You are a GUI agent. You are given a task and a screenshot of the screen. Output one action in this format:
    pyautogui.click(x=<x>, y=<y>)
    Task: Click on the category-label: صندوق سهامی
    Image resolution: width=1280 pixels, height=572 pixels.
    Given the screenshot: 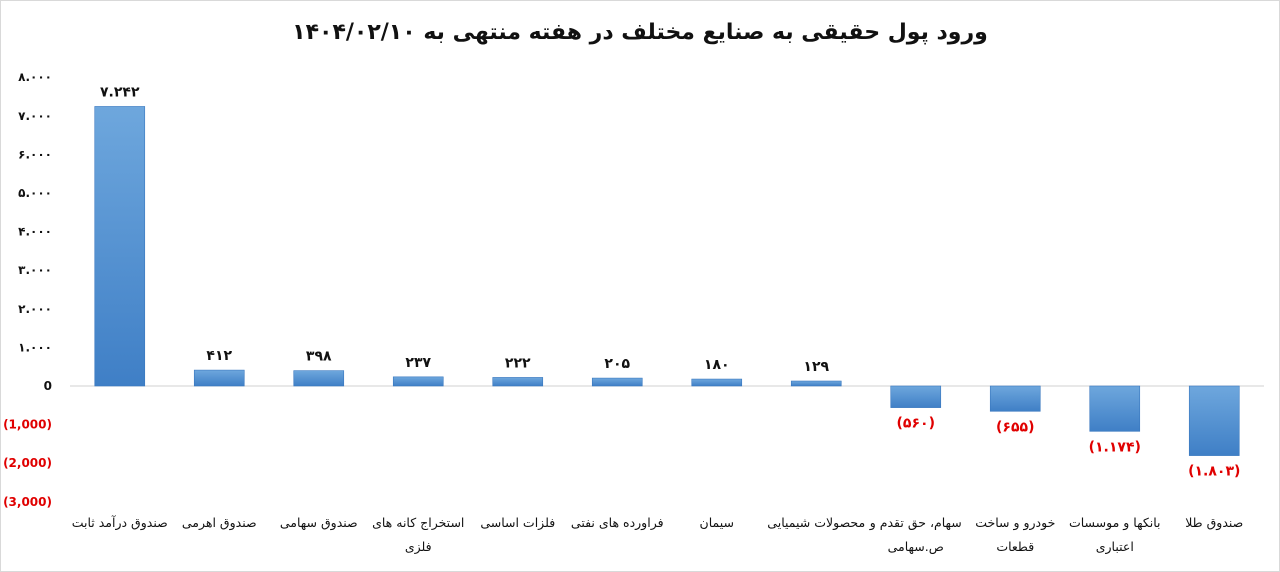 What is the action you would take?
    pyautogui.click(x=319, y=523)
    